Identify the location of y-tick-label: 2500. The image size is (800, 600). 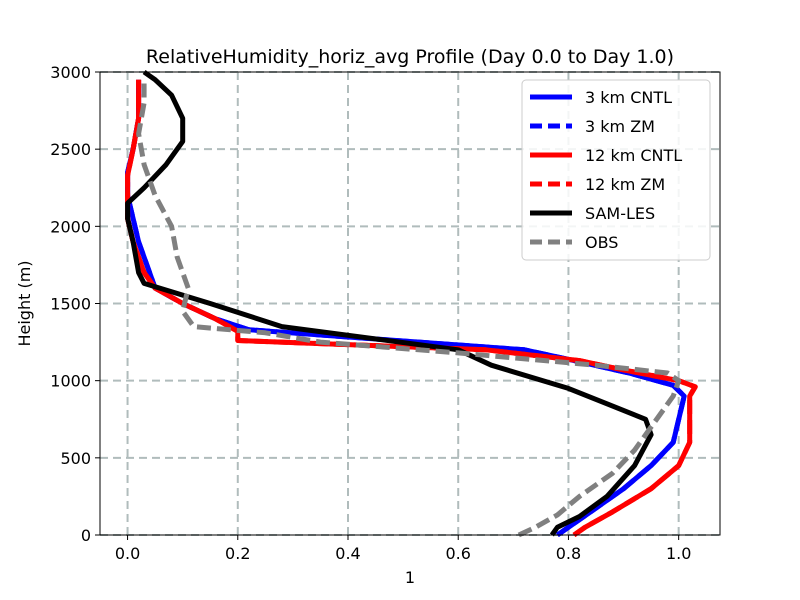
(70, 149).